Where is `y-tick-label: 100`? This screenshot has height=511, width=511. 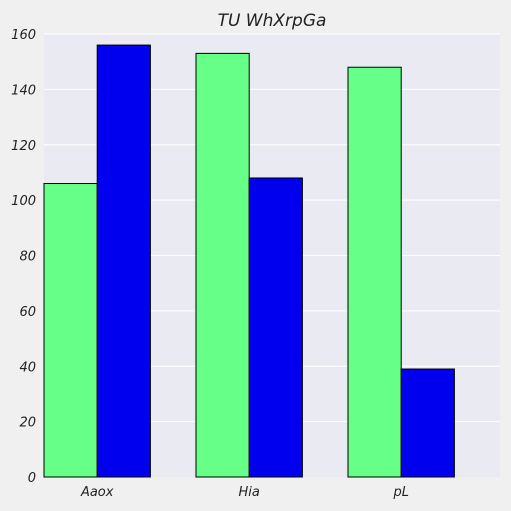
y-tick-label: 100 is located at coordinates (23, 201).